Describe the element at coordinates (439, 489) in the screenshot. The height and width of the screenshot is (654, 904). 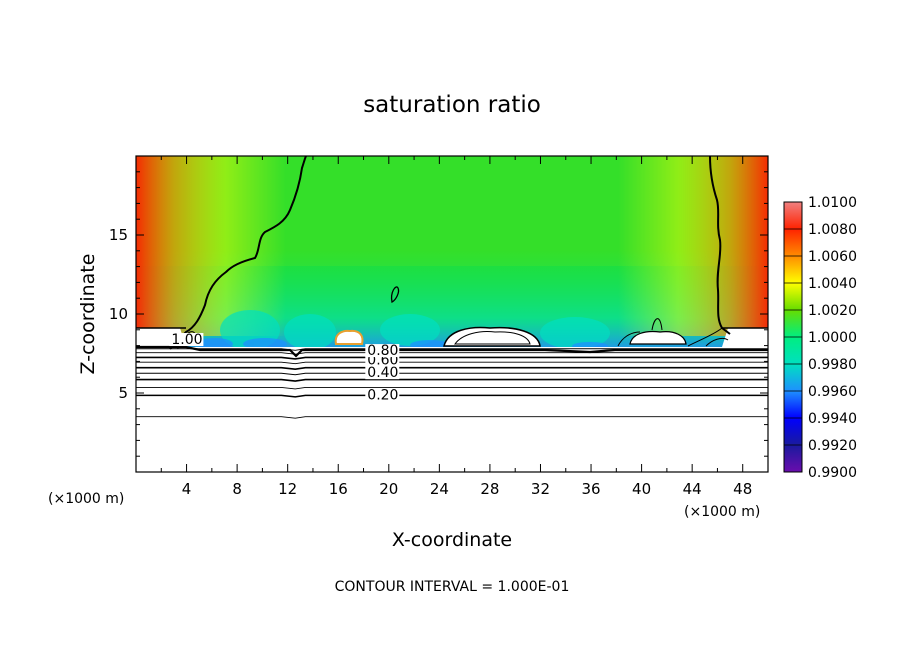
I see `x-tick-label: 24` at that location.